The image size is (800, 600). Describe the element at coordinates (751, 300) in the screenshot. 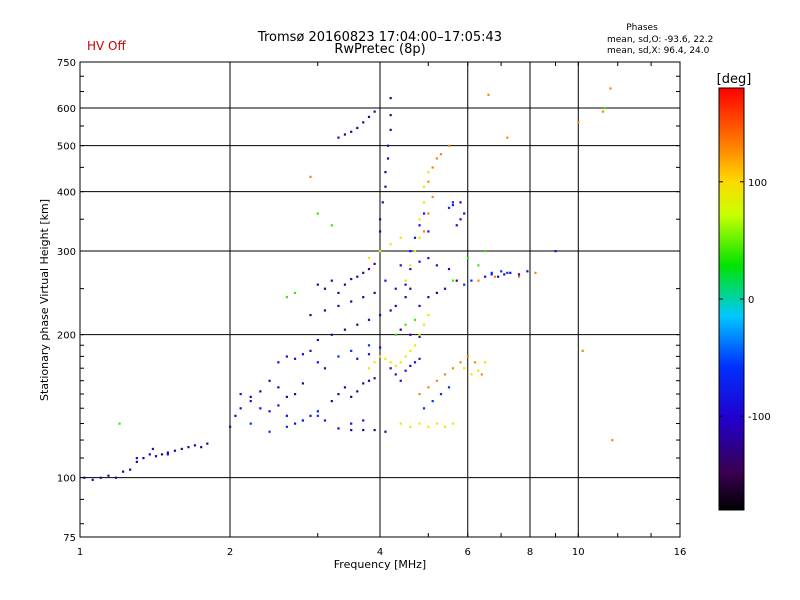

I see `colorbar-tick-label: 0` at that location.